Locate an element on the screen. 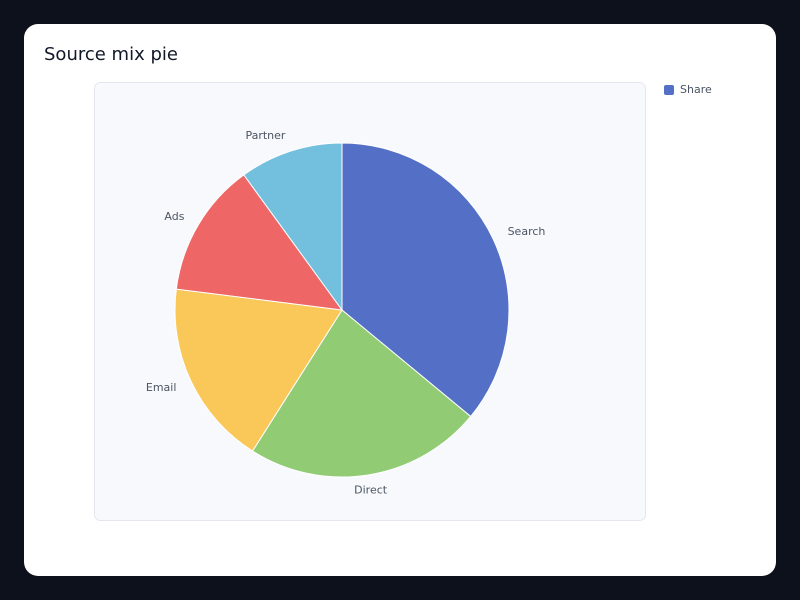  slice-label: Ads is located at coordinates (174, 216).